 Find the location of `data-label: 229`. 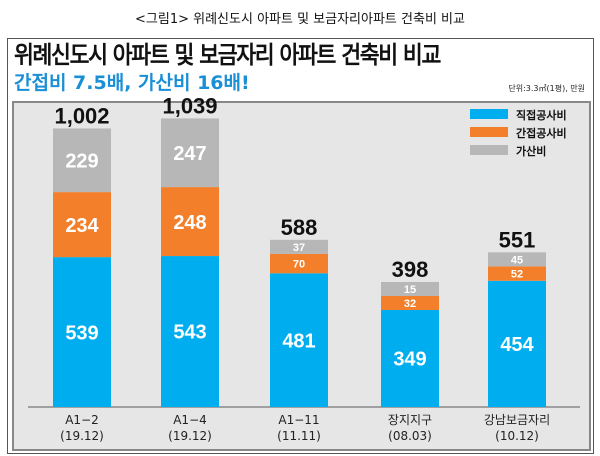

data-label: 229 is located at coordinates (81, 161).